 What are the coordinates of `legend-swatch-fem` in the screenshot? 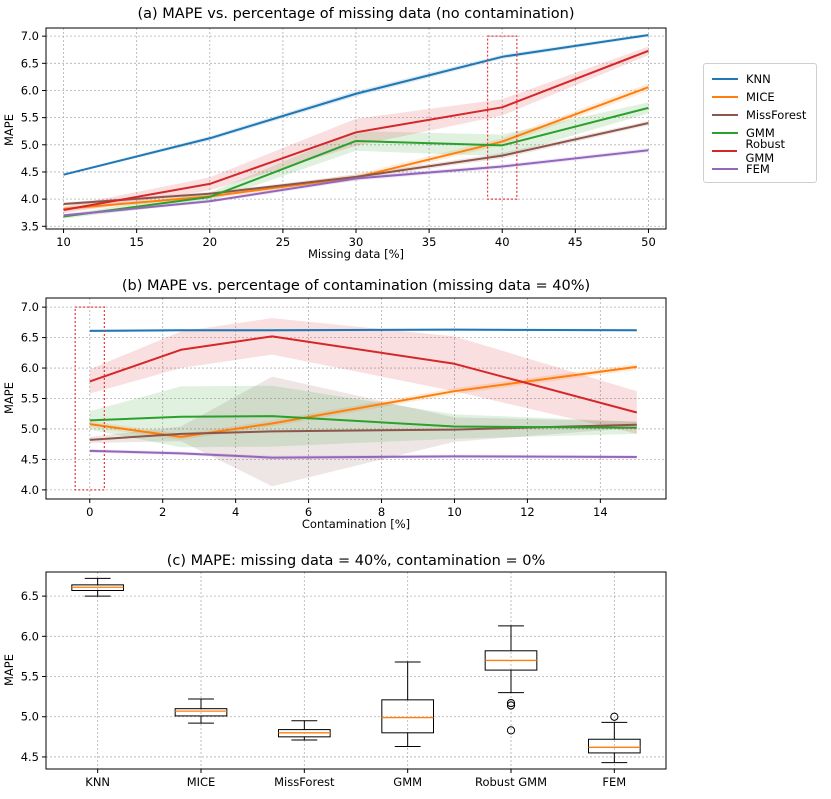 It's located at (725, 169).